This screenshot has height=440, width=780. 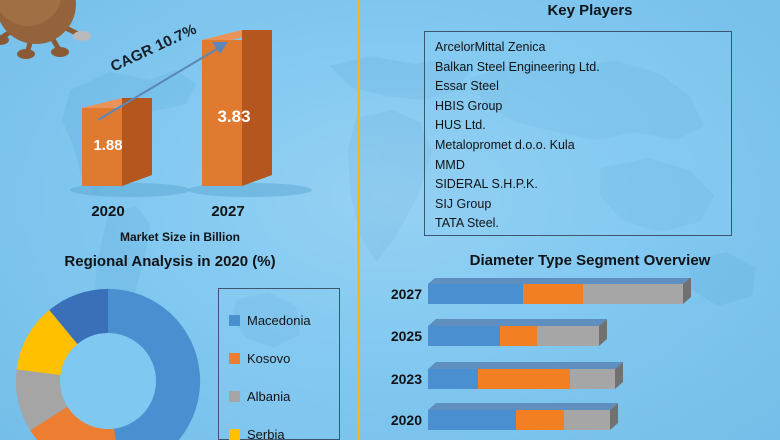 I want to click on key-players-title: Key Players, so click(x=590, y=10).